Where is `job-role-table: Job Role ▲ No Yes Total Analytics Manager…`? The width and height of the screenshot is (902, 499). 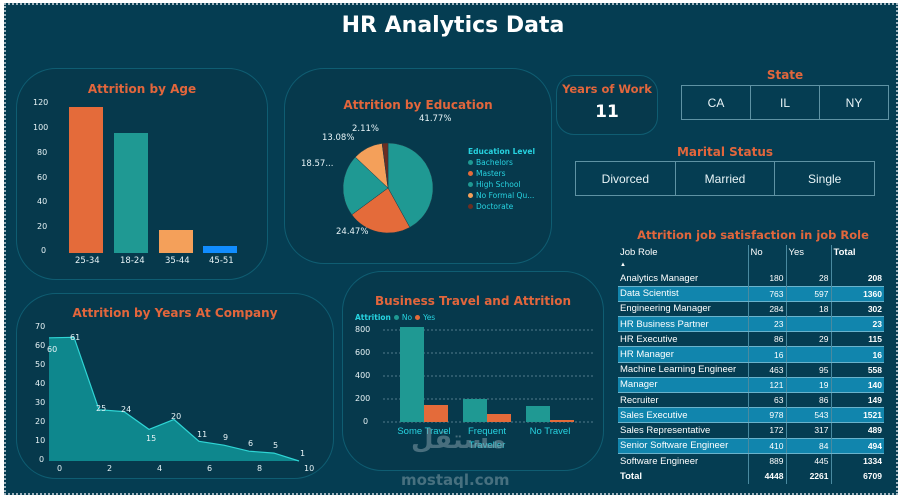 job-role-table: Job Role ▲ No Yes Total Analytics Manager… is located at coordinates (751, 364).